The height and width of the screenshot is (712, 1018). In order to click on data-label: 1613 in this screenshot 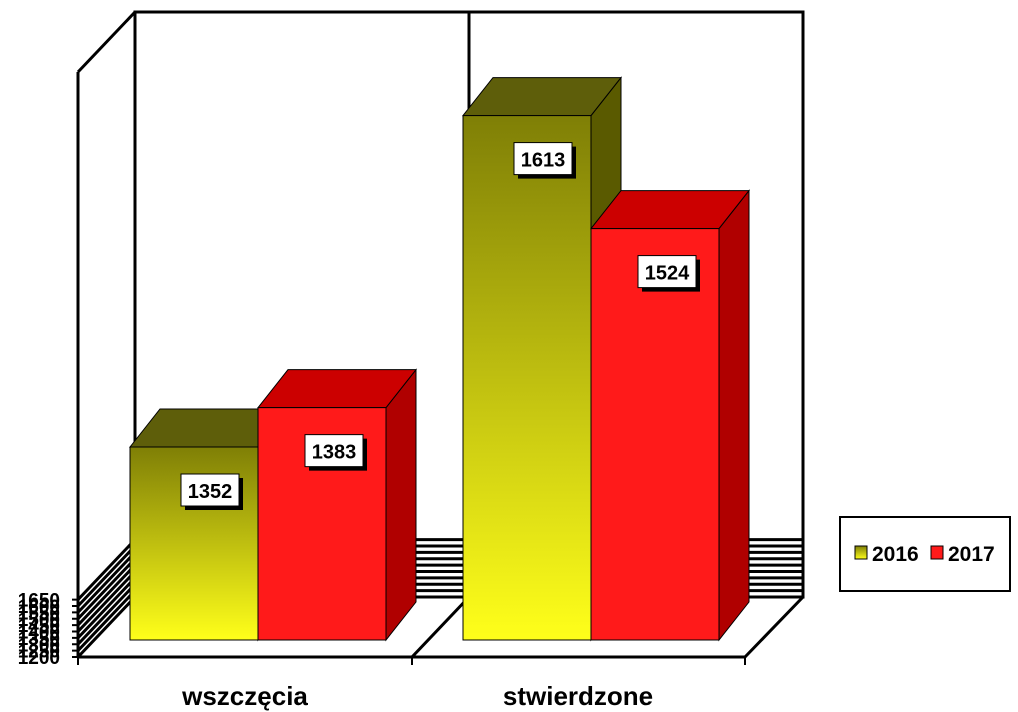, I will do `click(543, 161)`.